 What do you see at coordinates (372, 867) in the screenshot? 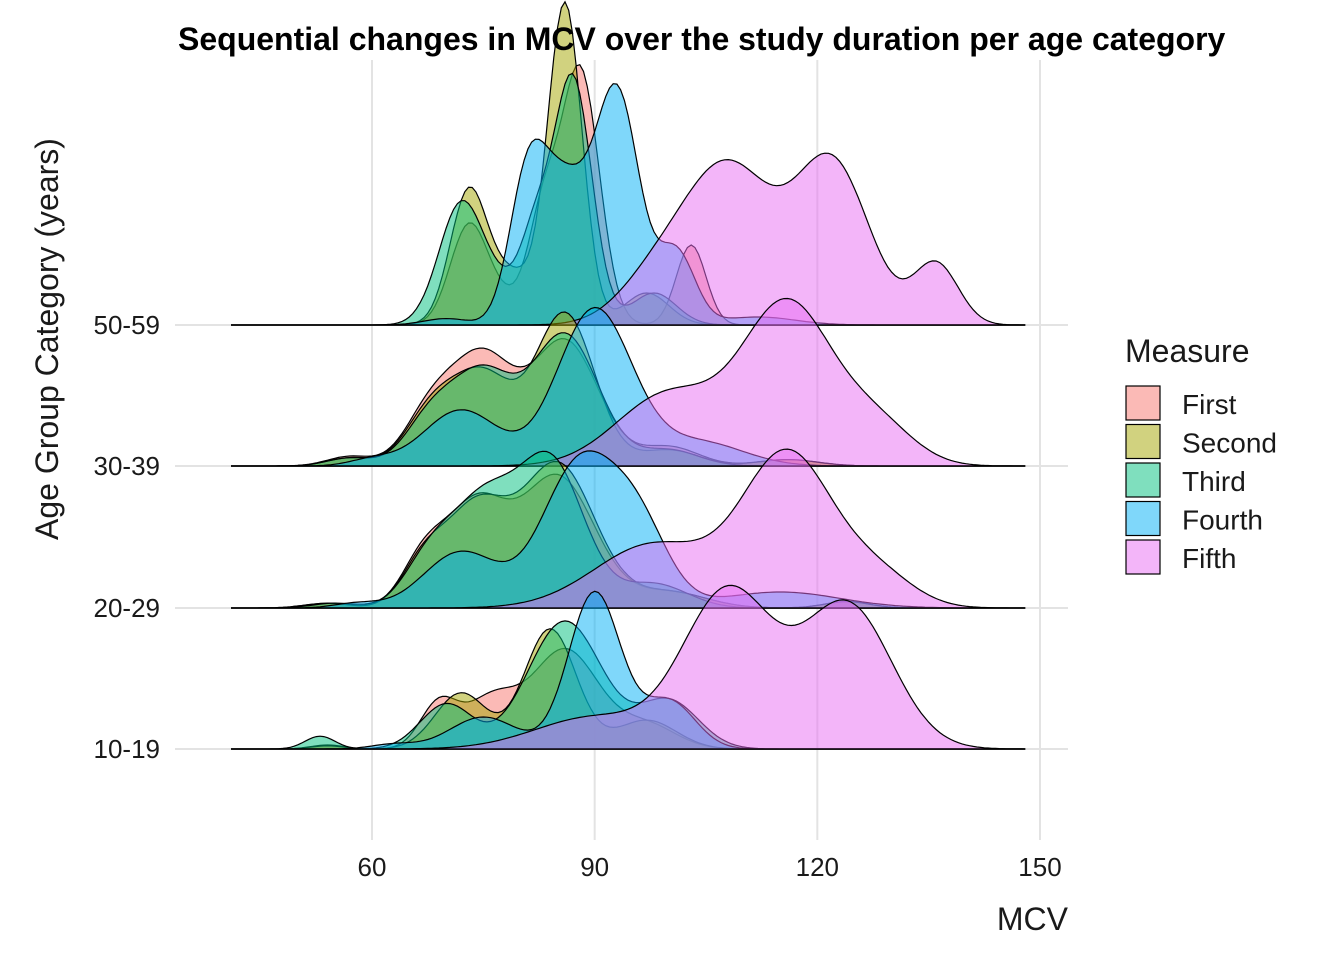
I see `x-tick-label: 60` at bounding box center [372, 867].